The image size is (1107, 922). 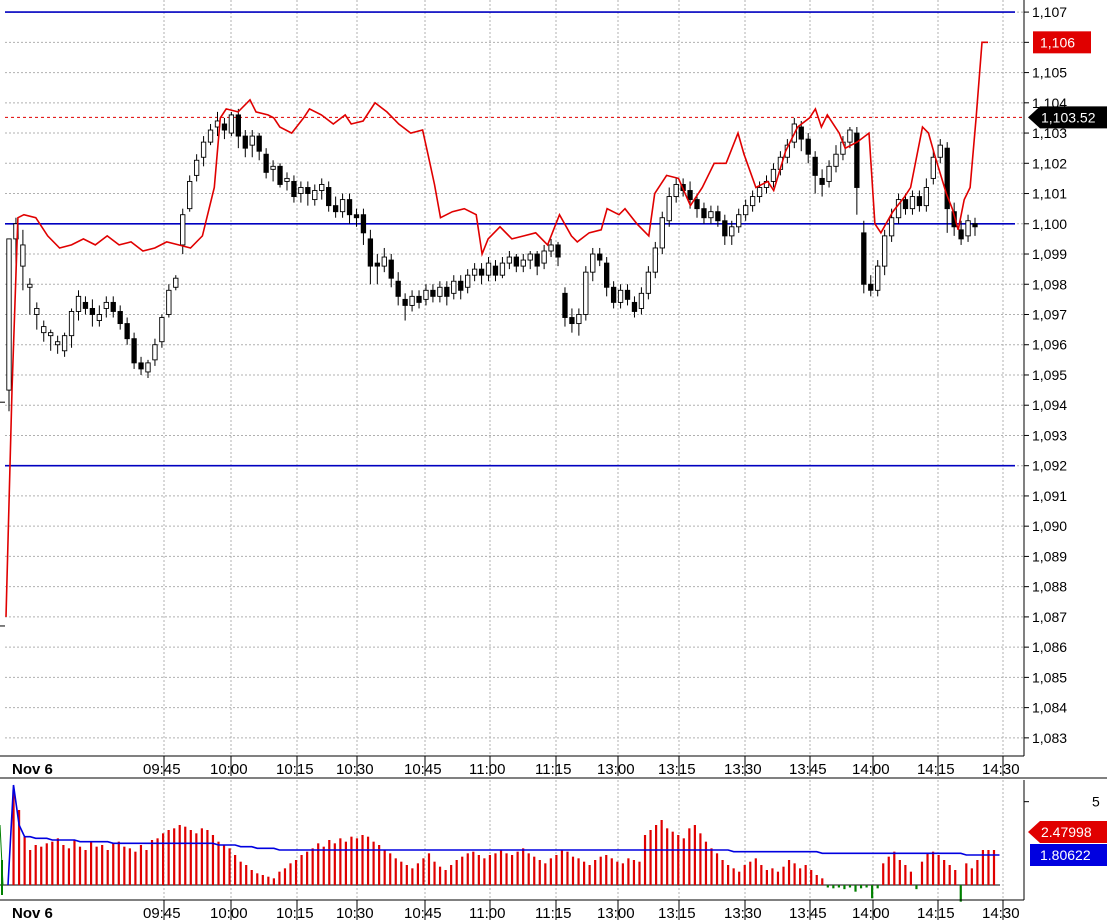 I want to click on x-tick-label: 13:00, so click(x=616, y=769).